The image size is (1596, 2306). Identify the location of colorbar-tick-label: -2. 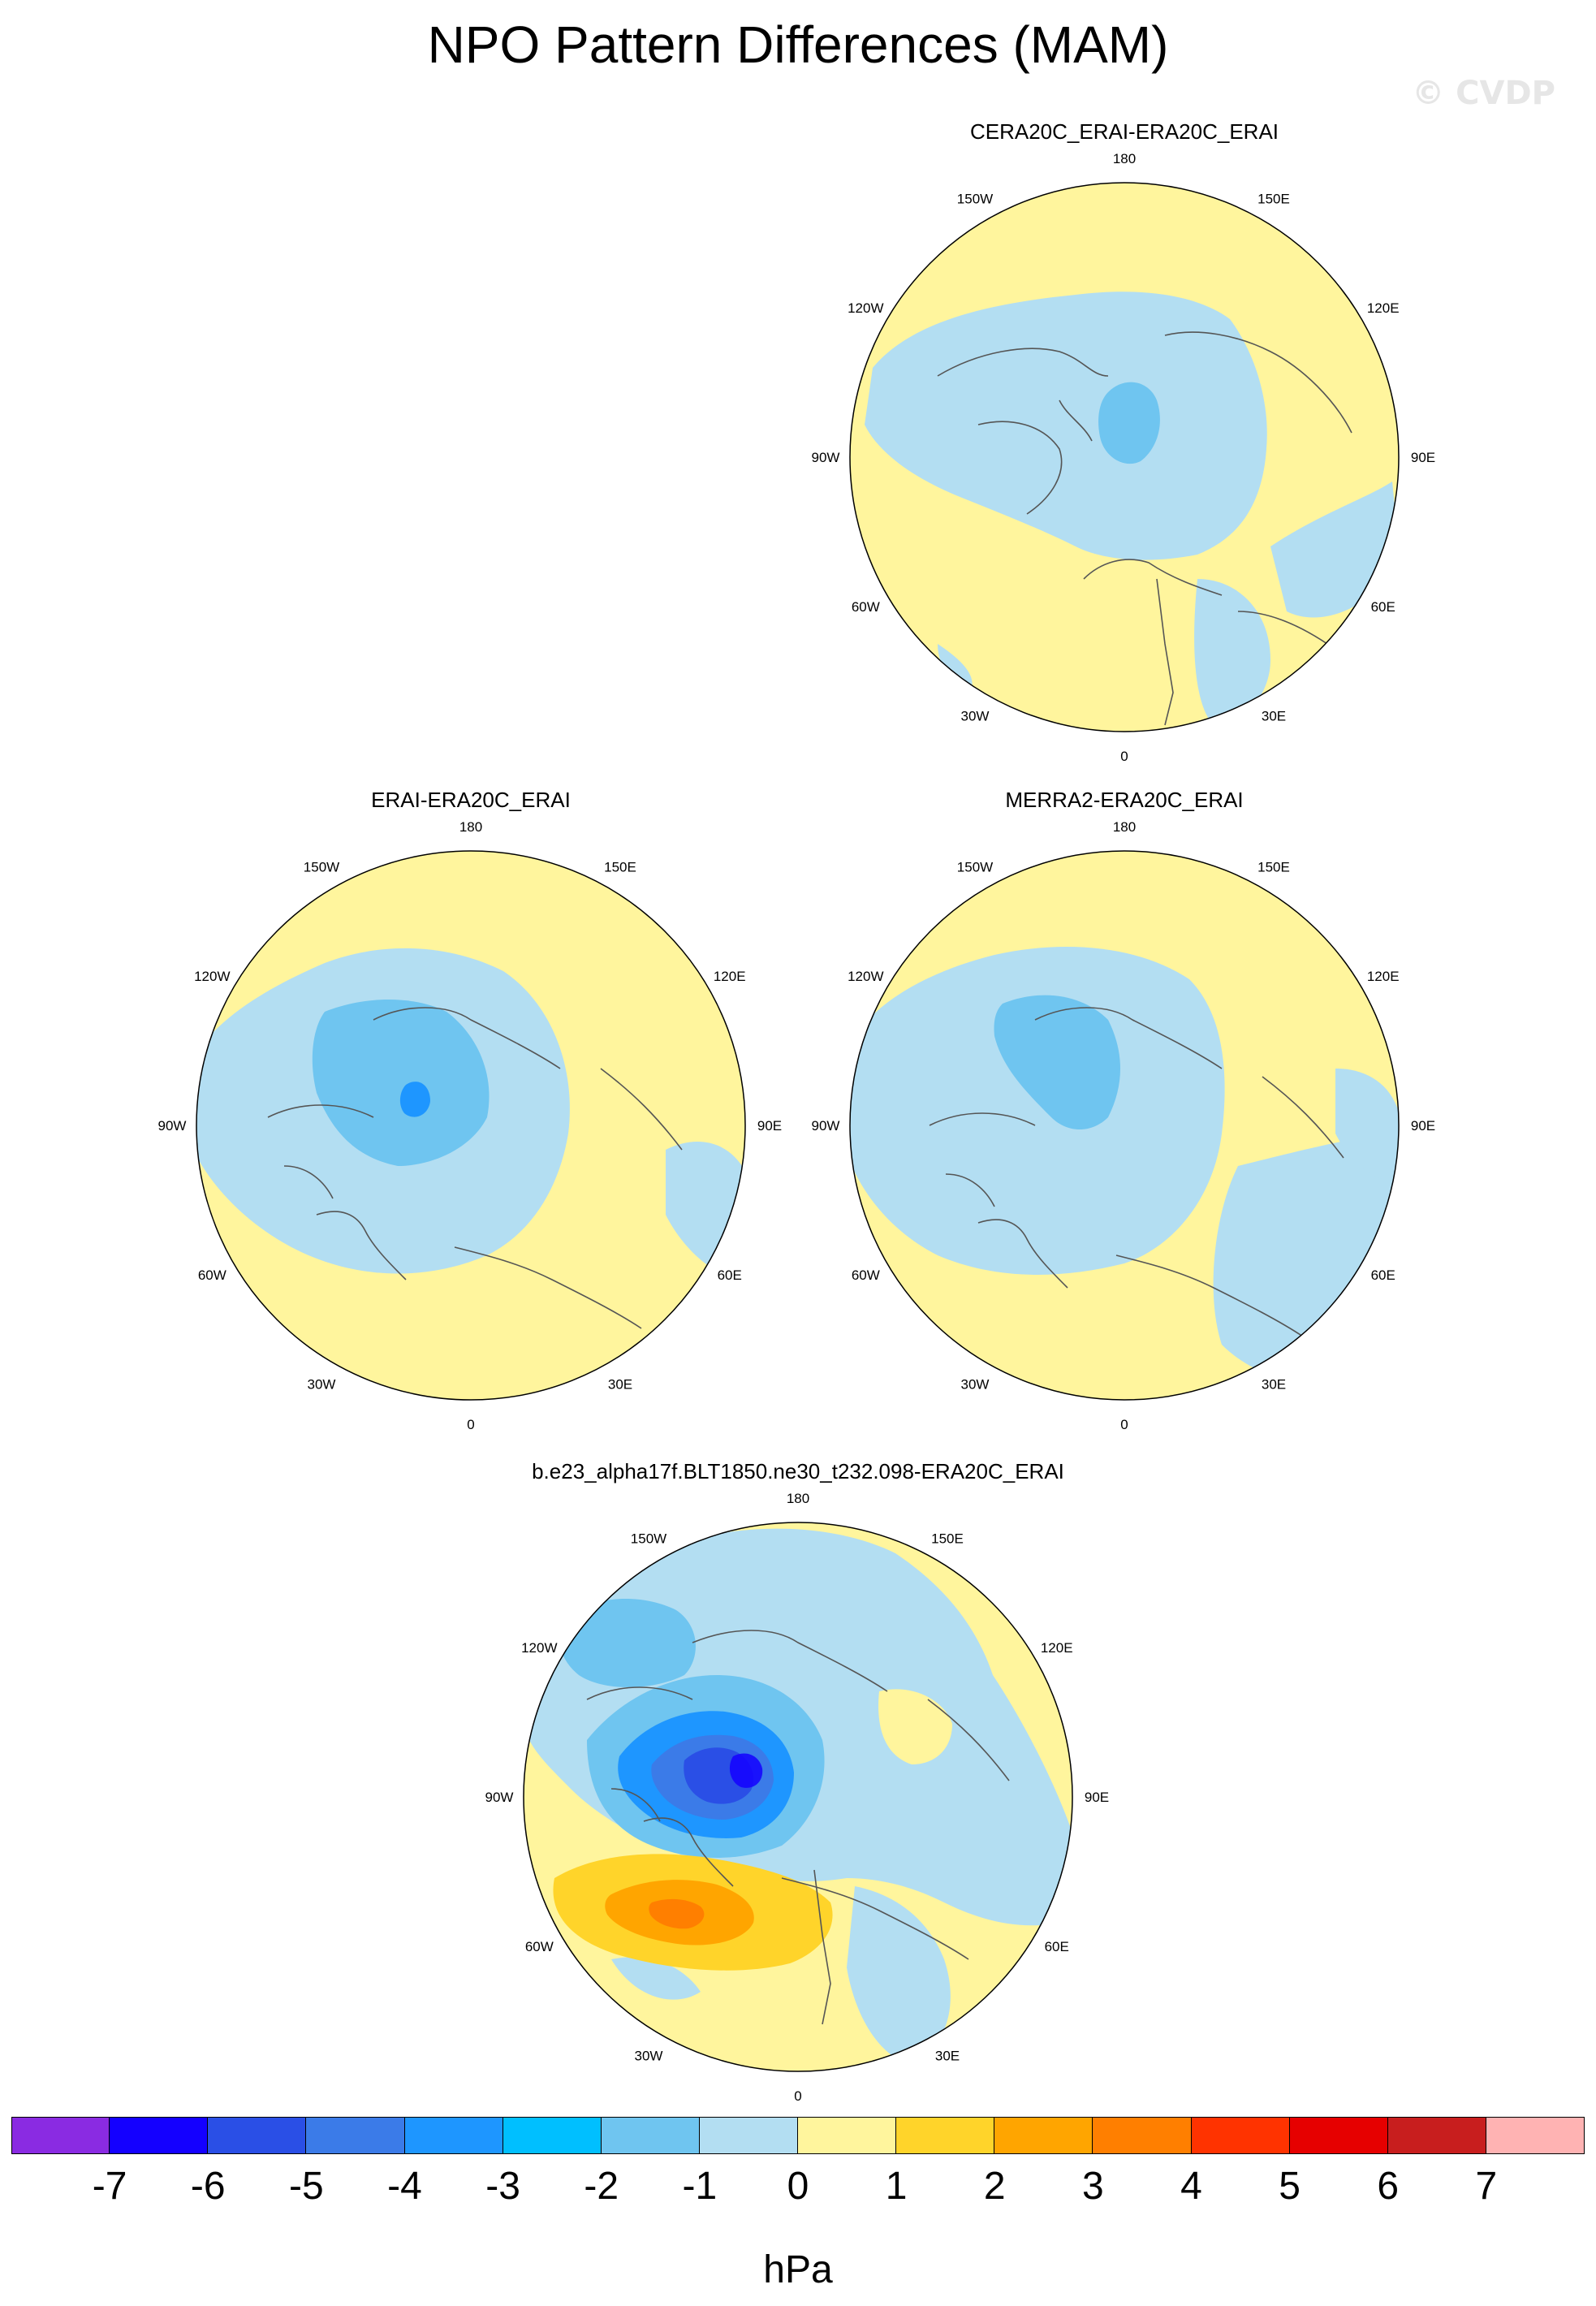
(601, 2186).